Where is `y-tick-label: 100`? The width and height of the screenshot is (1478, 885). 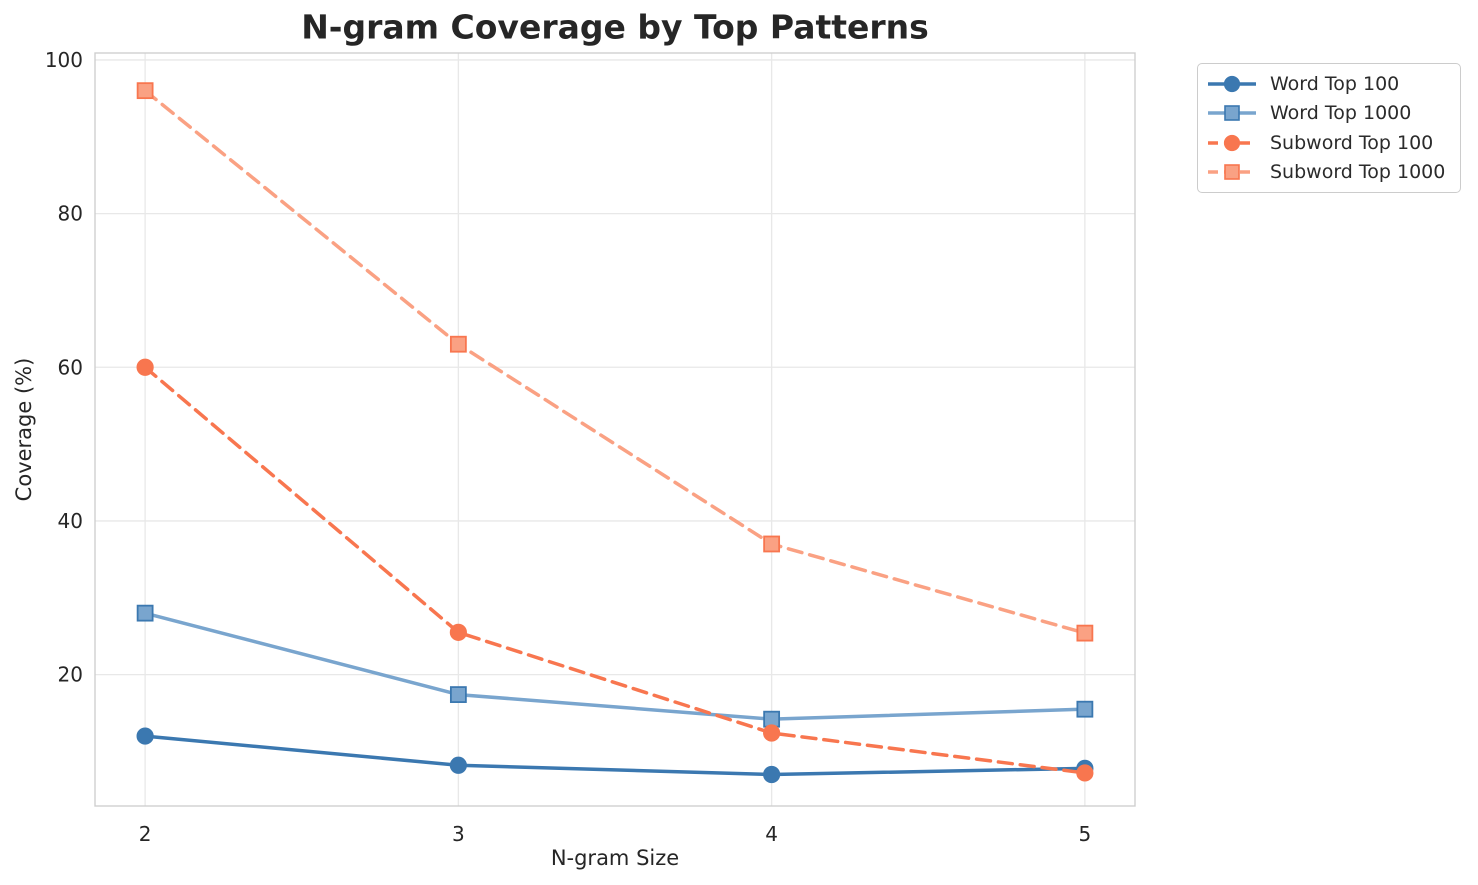
y-tick-label: 100 is located at coordinates (64, 60).